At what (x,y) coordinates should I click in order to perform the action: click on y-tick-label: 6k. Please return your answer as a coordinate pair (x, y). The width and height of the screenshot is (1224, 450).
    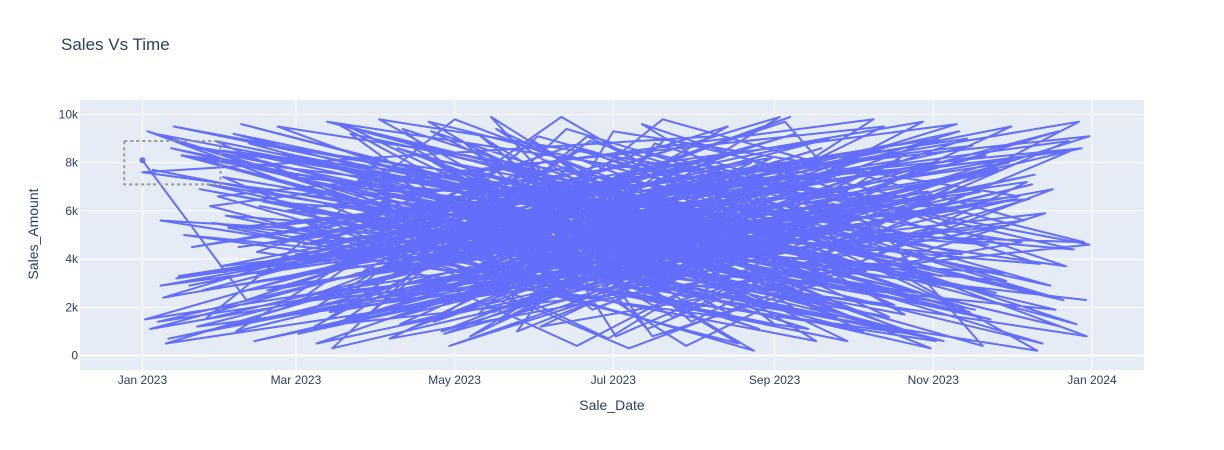
    Looking at the image, I should click on (72, 211).